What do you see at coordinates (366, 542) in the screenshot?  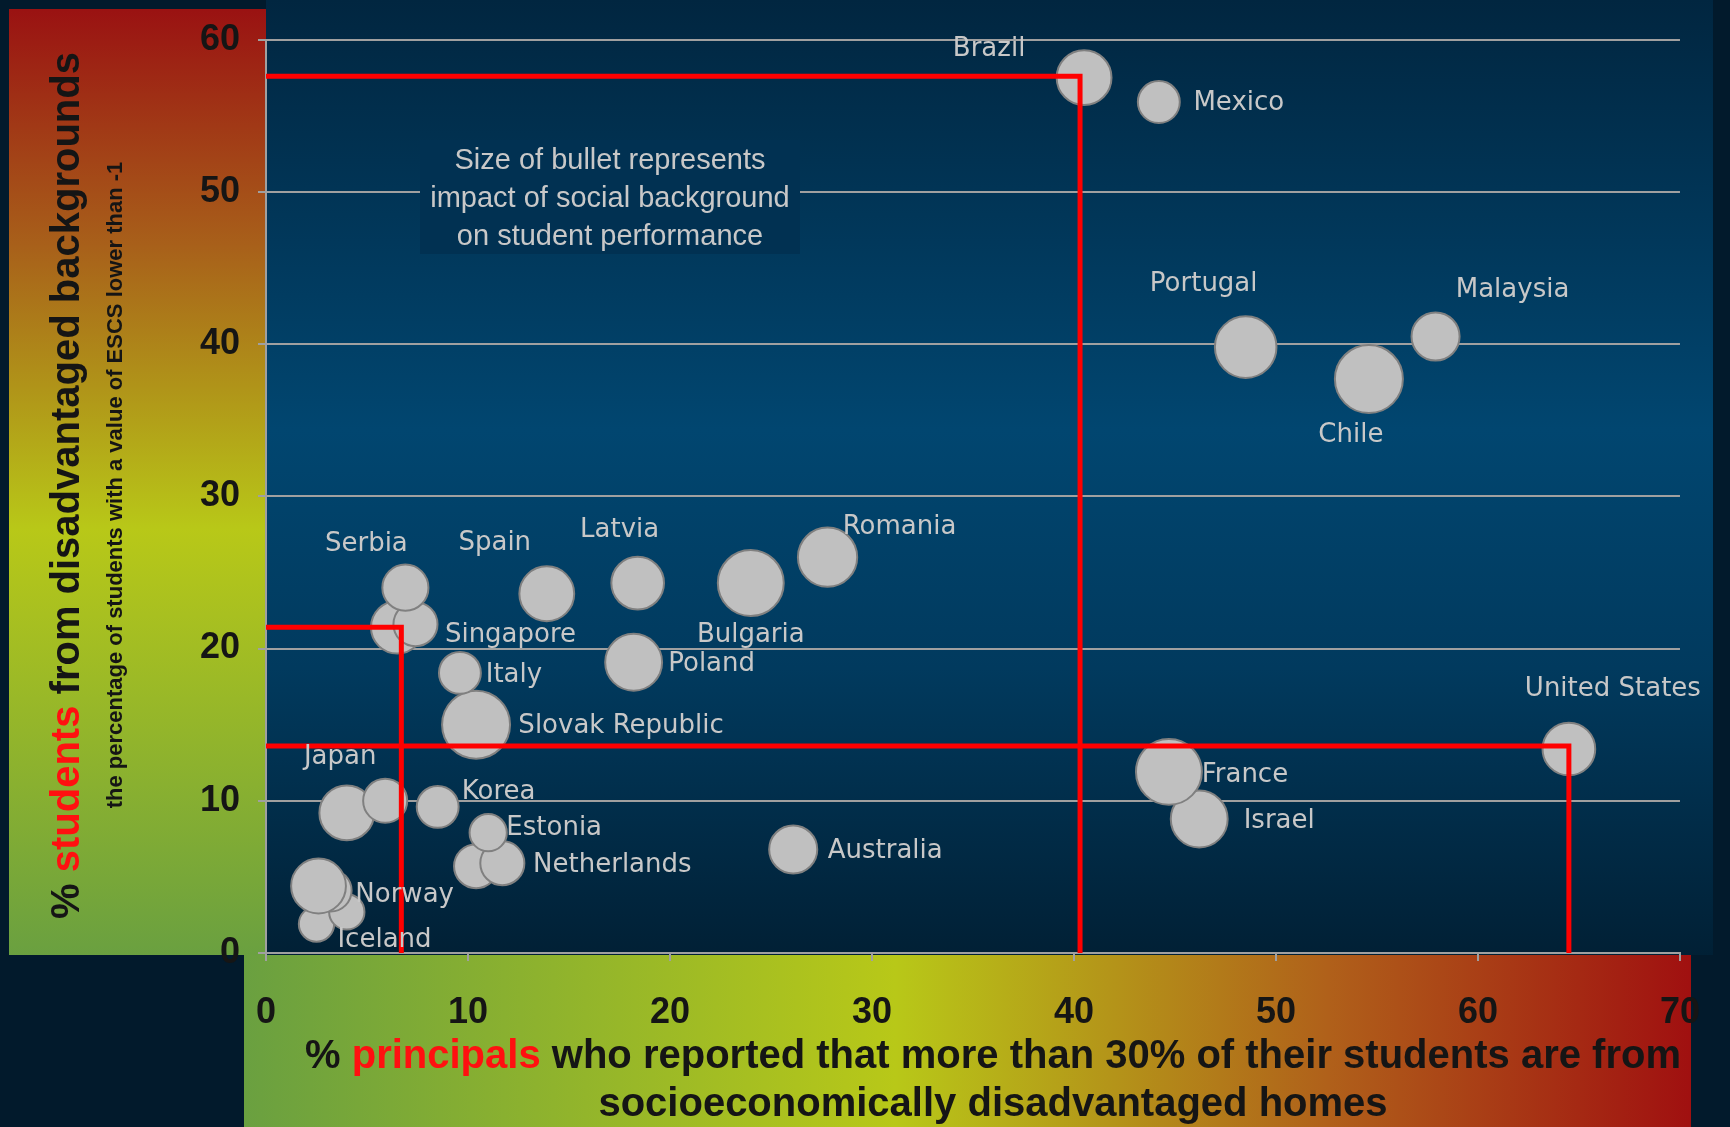 I see `series-label: Serbia` at bounding box center [366, 542].